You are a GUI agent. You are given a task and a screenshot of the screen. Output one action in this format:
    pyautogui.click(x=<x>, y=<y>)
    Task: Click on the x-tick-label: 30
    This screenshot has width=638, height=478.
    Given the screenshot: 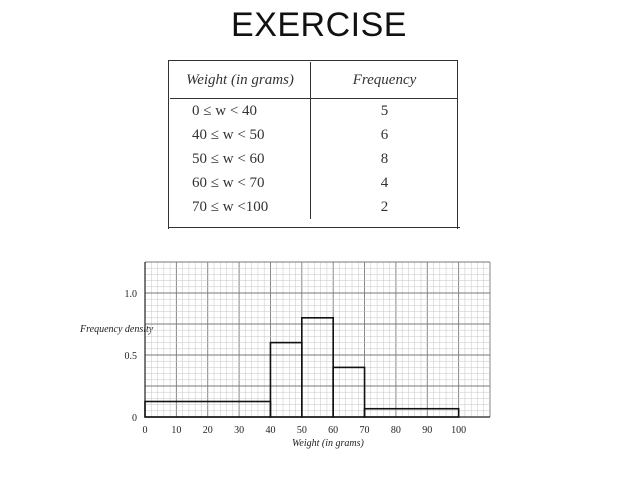 What is the action you would take?
    pyautogui.click(x=239, y=430)
    